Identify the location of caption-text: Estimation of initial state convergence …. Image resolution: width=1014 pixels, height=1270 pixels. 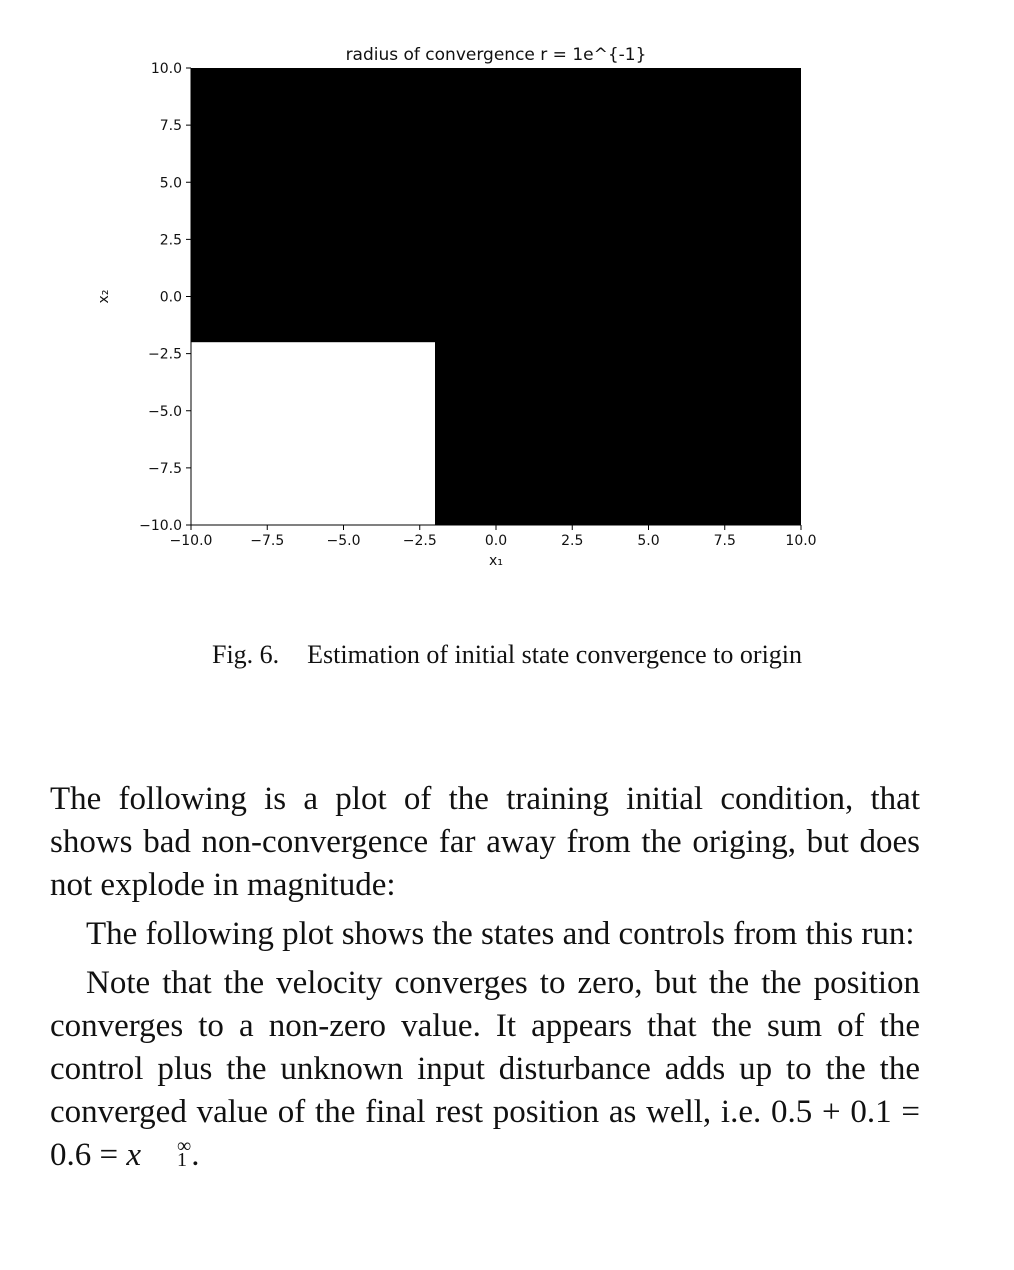
(555, 654).